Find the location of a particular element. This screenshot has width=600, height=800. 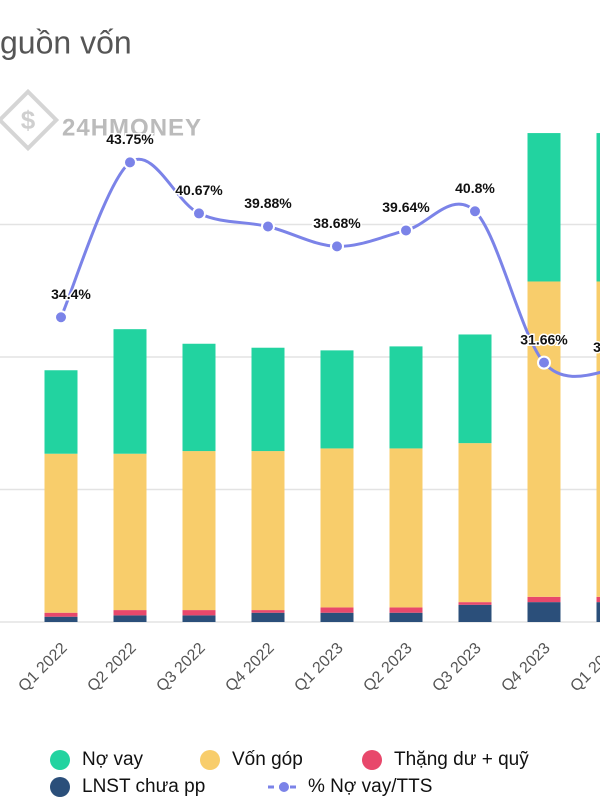

x-tick-label: Q3 2022 is located at coordinates (181, 668).